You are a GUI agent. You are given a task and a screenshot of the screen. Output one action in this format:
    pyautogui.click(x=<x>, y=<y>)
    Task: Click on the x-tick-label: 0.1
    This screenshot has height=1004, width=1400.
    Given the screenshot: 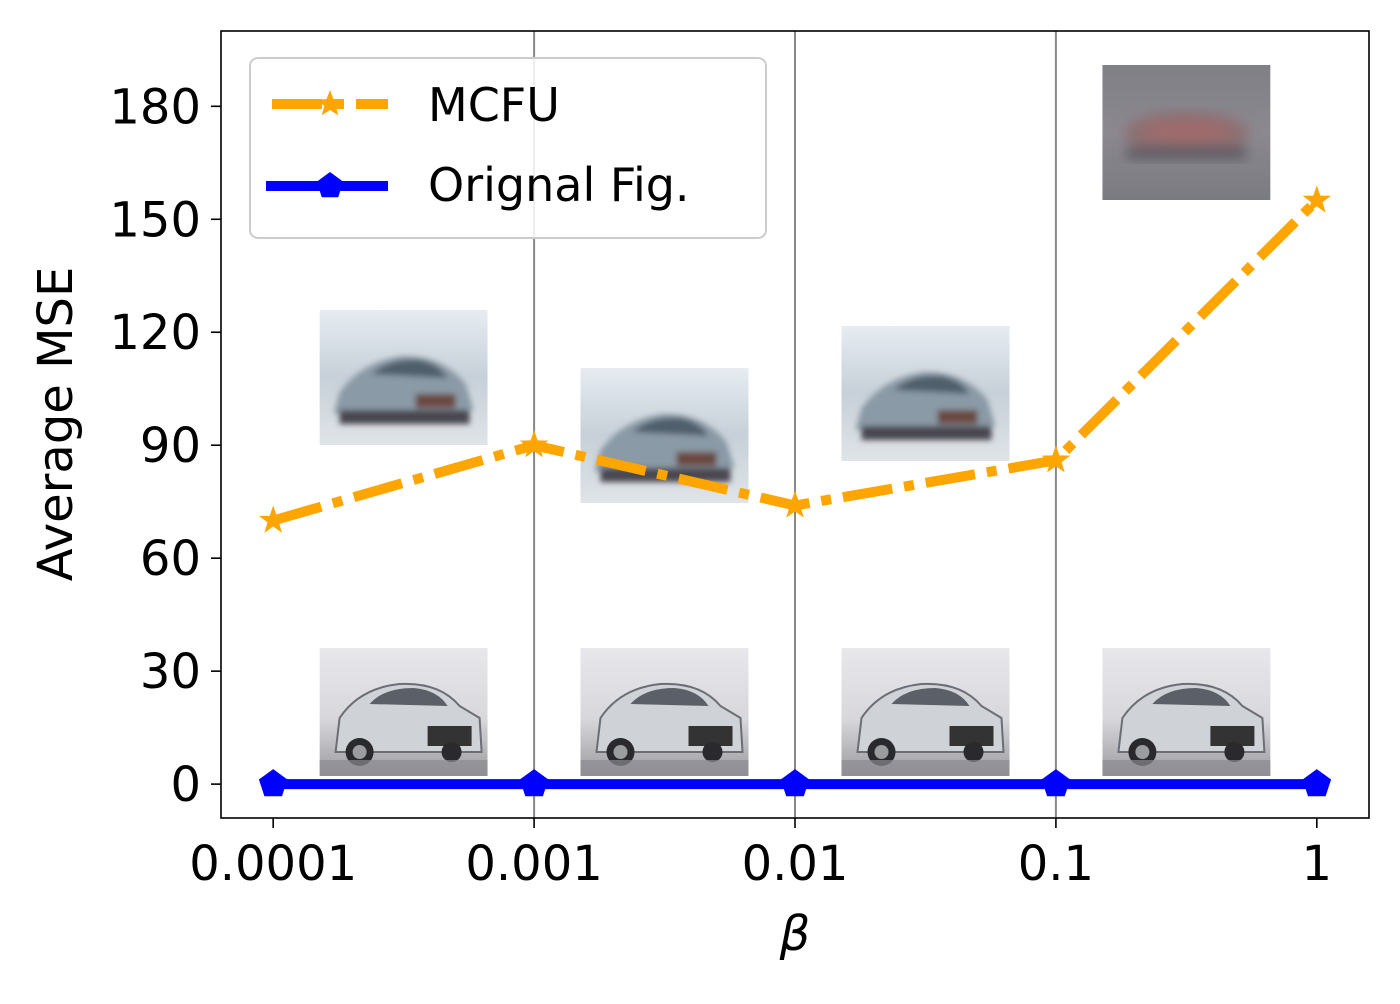 What is the action you would take?
    pyautogui.click(x=1056, y=864)
    